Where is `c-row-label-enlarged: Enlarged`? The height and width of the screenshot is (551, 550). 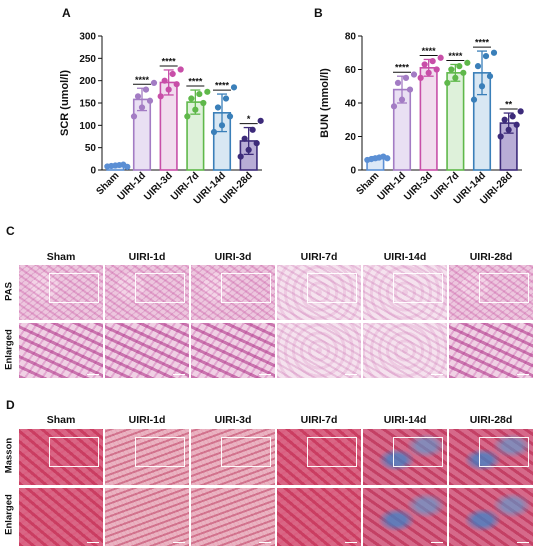
c-row-label-enlarged: Enlarged is located at coordinates (9, 349).